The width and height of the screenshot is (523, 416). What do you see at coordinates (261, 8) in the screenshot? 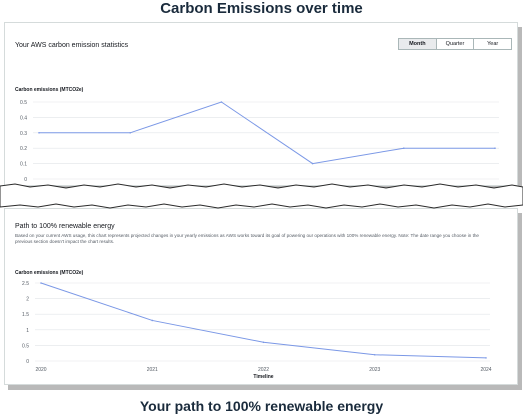
I see `page-title: Carbon Emissions over time` at bounding box center [261, 8].